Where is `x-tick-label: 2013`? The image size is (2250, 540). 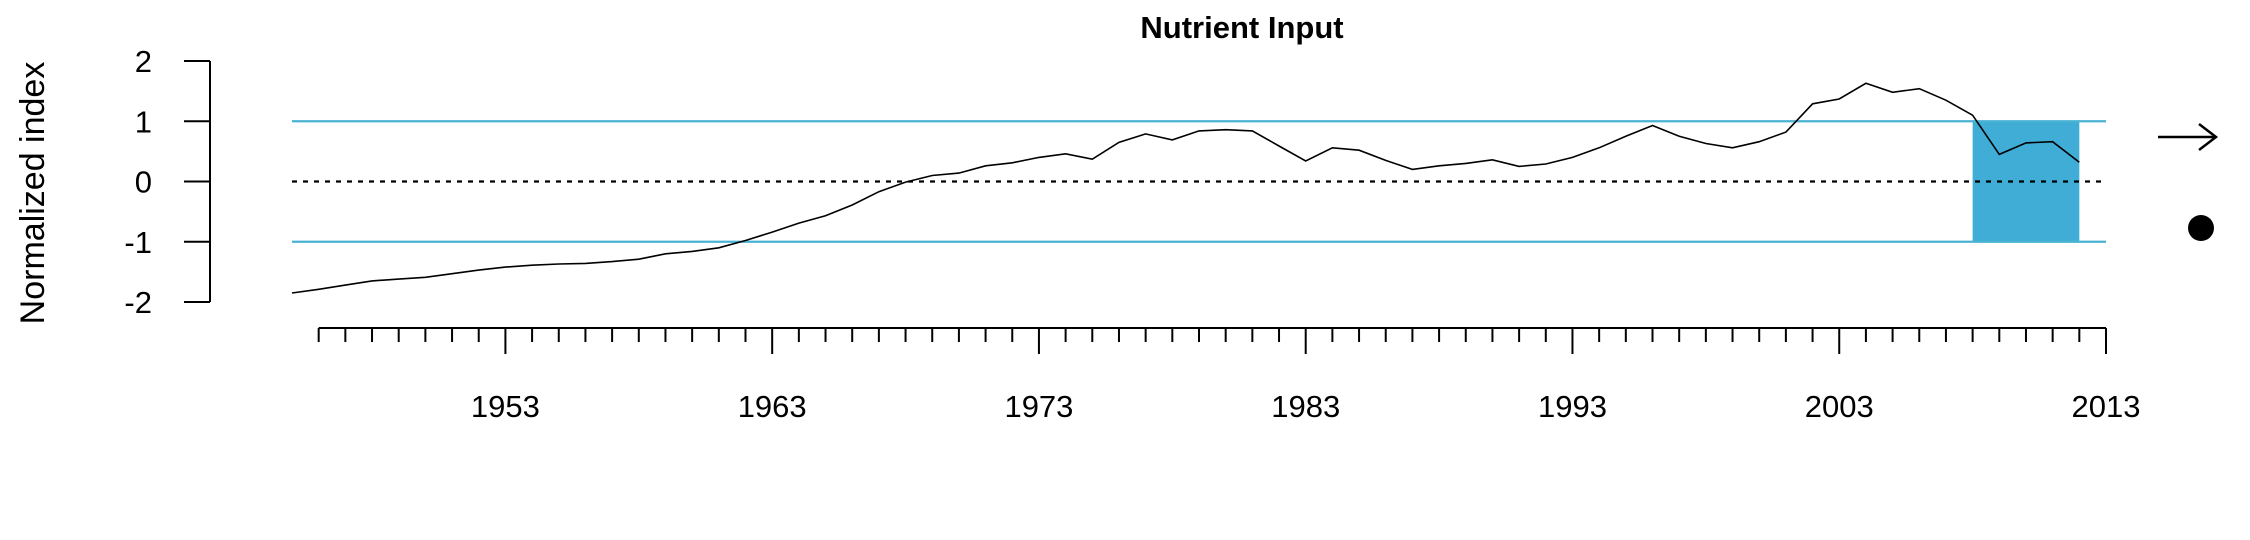 x-tick-label: 2013 is located at coordinates (2106, 406).